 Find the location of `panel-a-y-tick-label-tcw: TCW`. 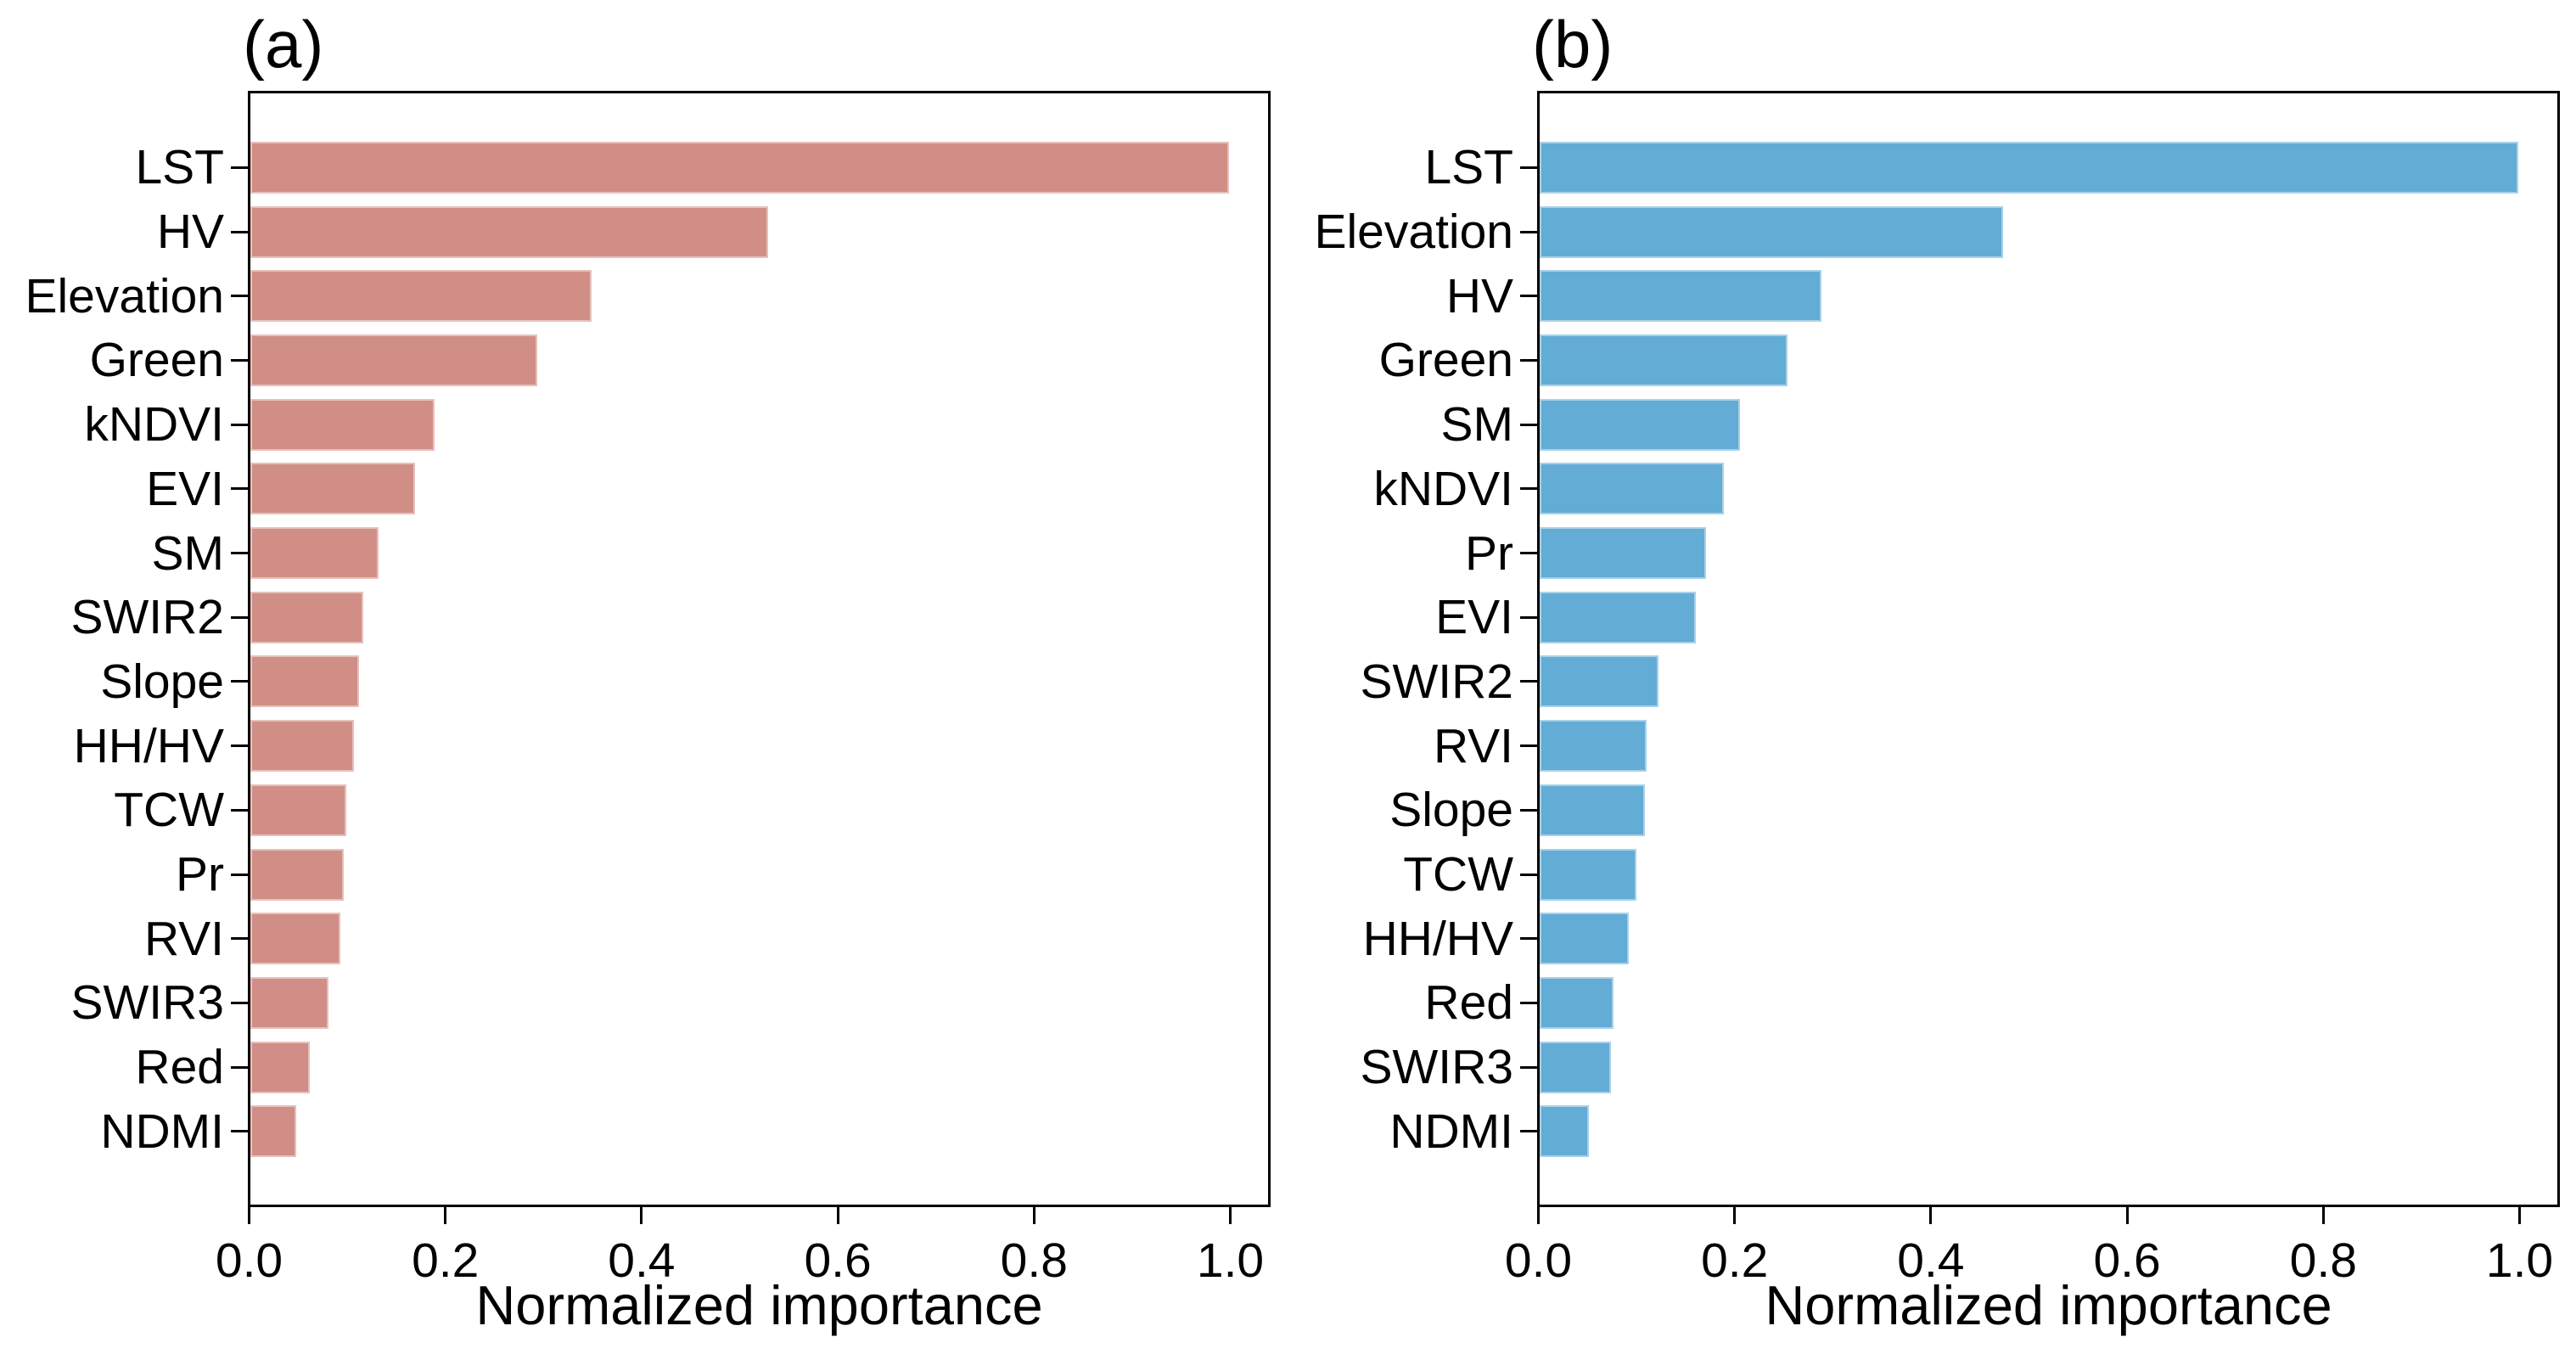

panel-a-y-tick-label-tcw: TCW is located at coordinates (169, 810).